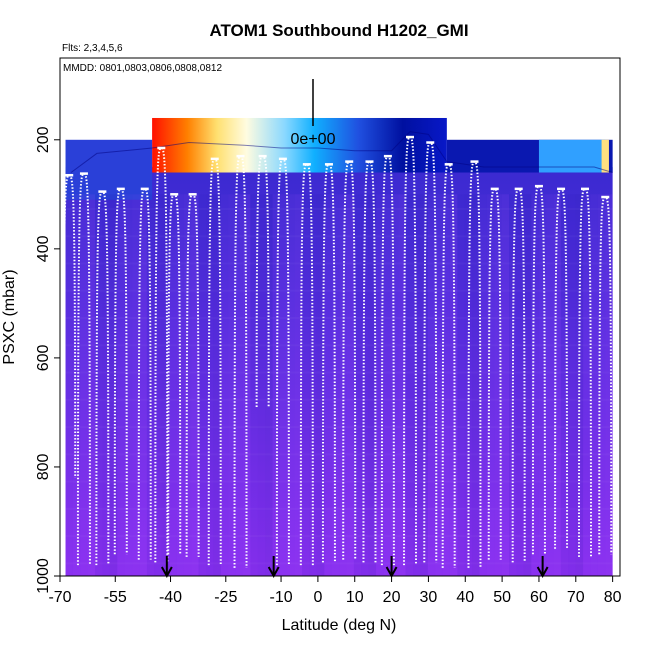 Image resolution: width=650 pixels, height=650 pixels. Describe the element at coordinates (43, 576) in the screenshot. I see `y-tick-label: 1000` at that location.